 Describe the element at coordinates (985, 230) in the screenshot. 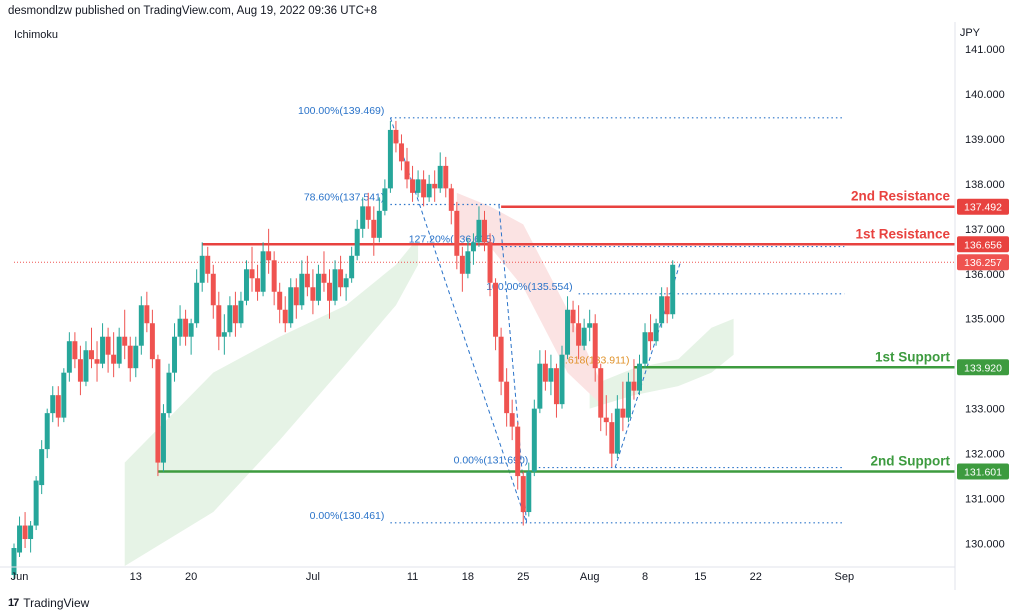

I see `price-tick-label: 137.000` at that location.